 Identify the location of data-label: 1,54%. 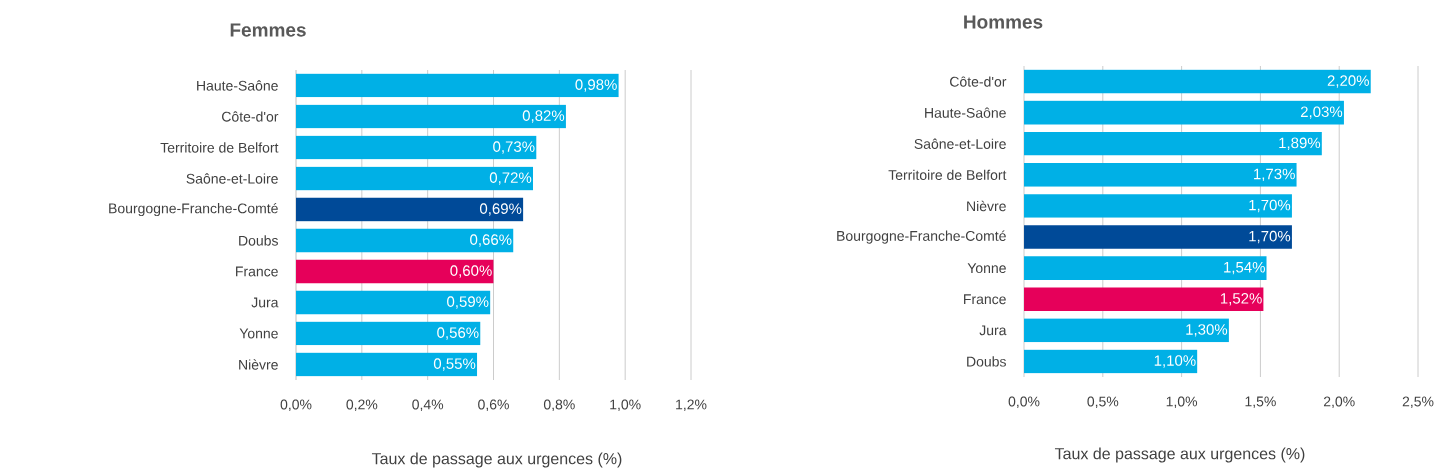
(1244, 268).